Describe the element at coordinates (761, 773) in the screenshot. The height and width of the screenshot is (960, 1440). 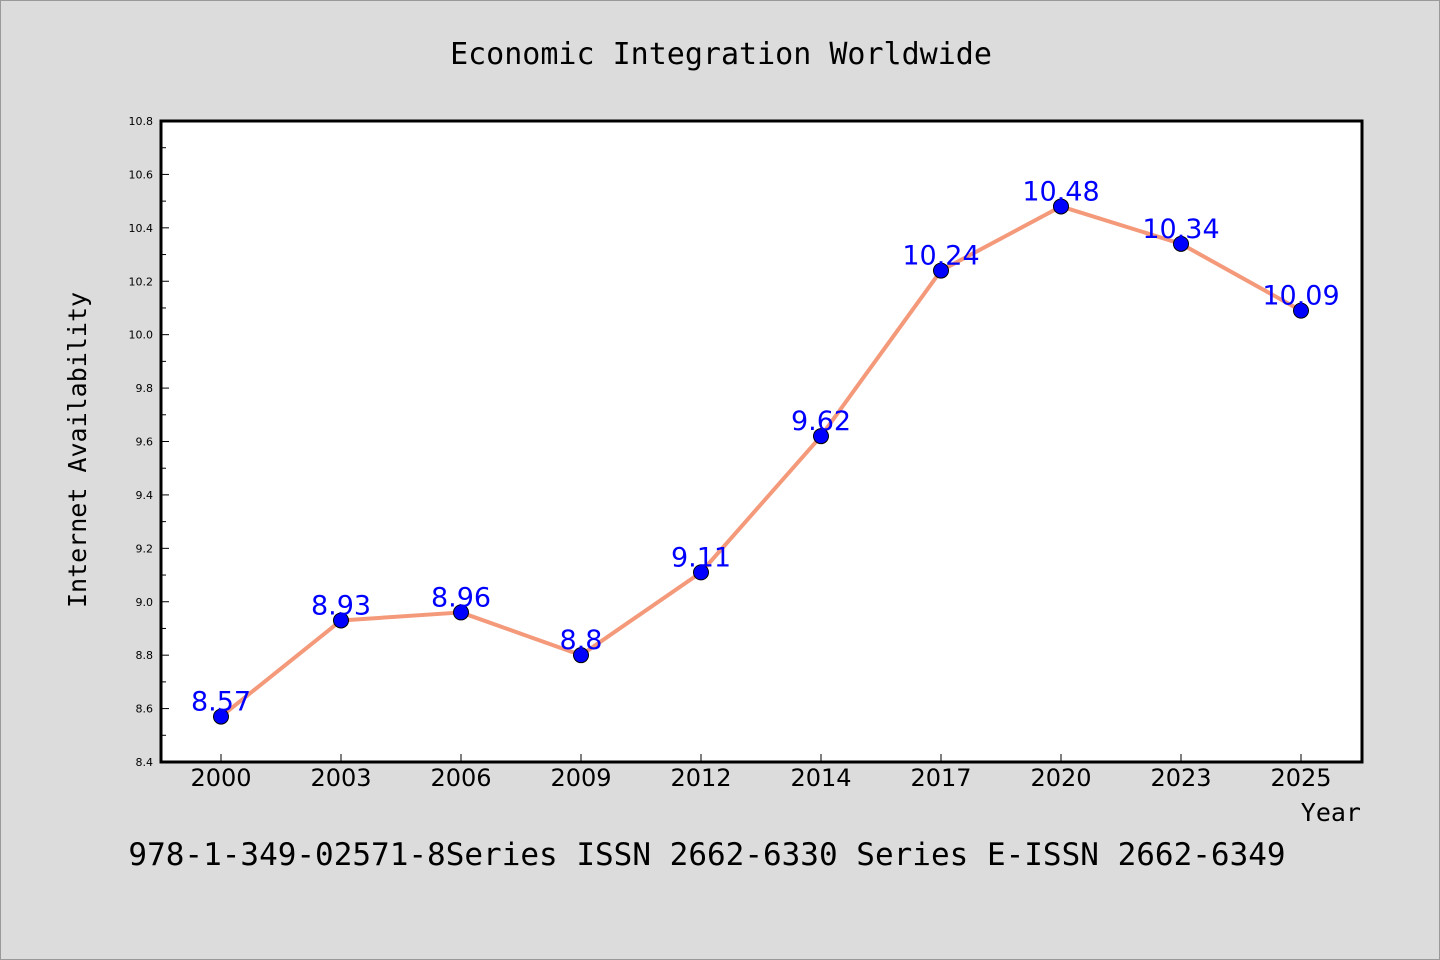
I see `x-axis: 2000 2003 2006 2009 2012 2014 2017 2020 2023 2025` at that location.